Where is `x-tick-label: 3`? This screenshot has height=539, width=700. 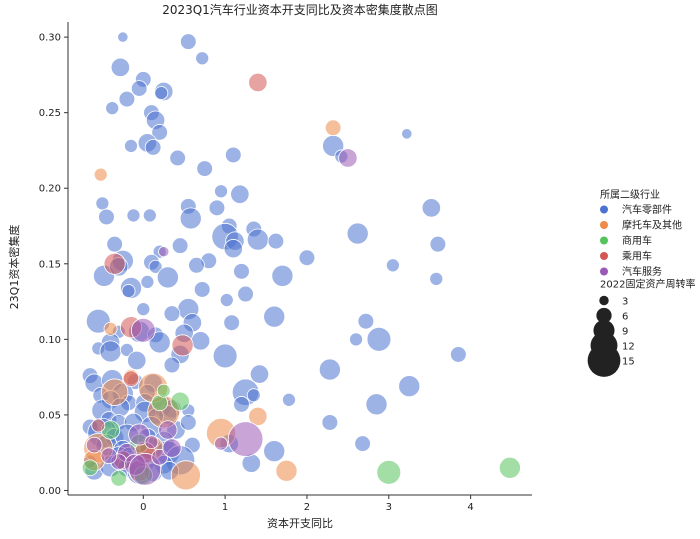 x-tick-label: 3 is located at coordinates (389, 507).